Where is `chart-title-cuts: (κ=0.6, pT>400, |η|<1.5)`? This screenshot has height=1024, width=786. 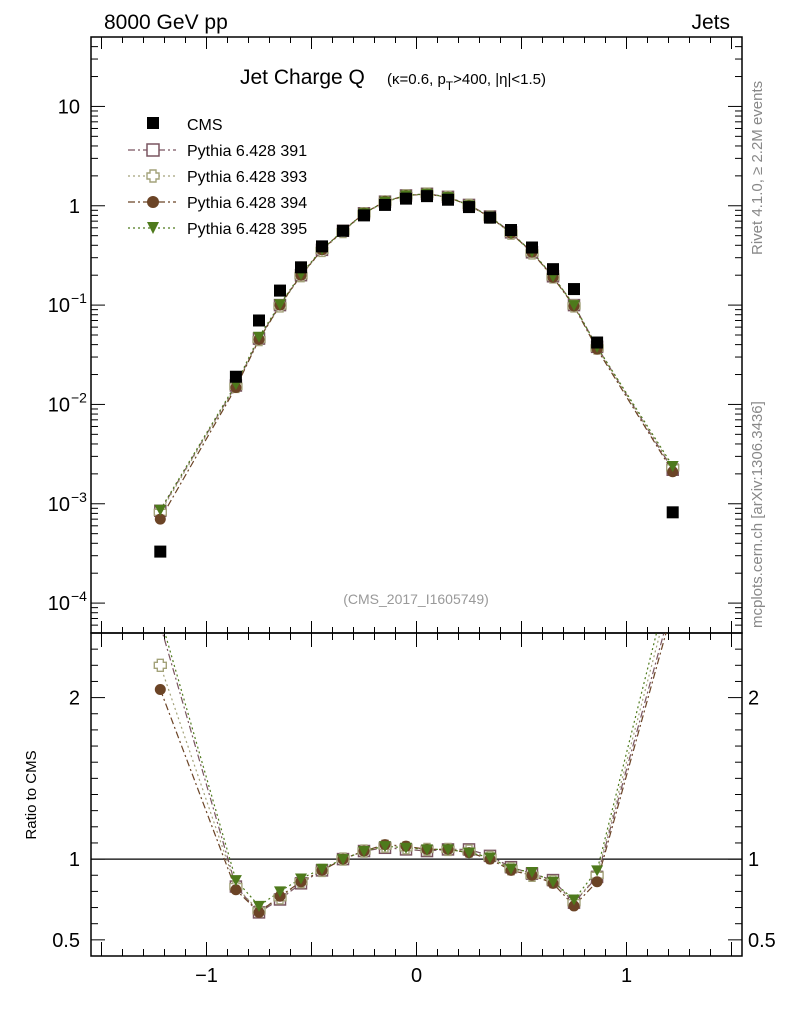
chart-title-cuts: (κ=0.6, pT>400, |η|<1.5) is located at coordinates (466, 82).